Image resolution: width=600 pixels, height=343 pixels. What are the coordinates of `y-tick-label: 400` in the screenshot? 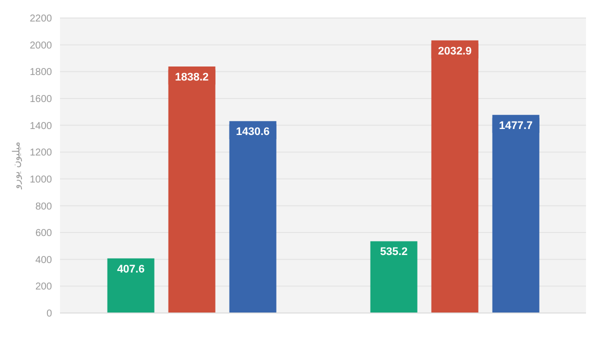 It's located at (43, 260).